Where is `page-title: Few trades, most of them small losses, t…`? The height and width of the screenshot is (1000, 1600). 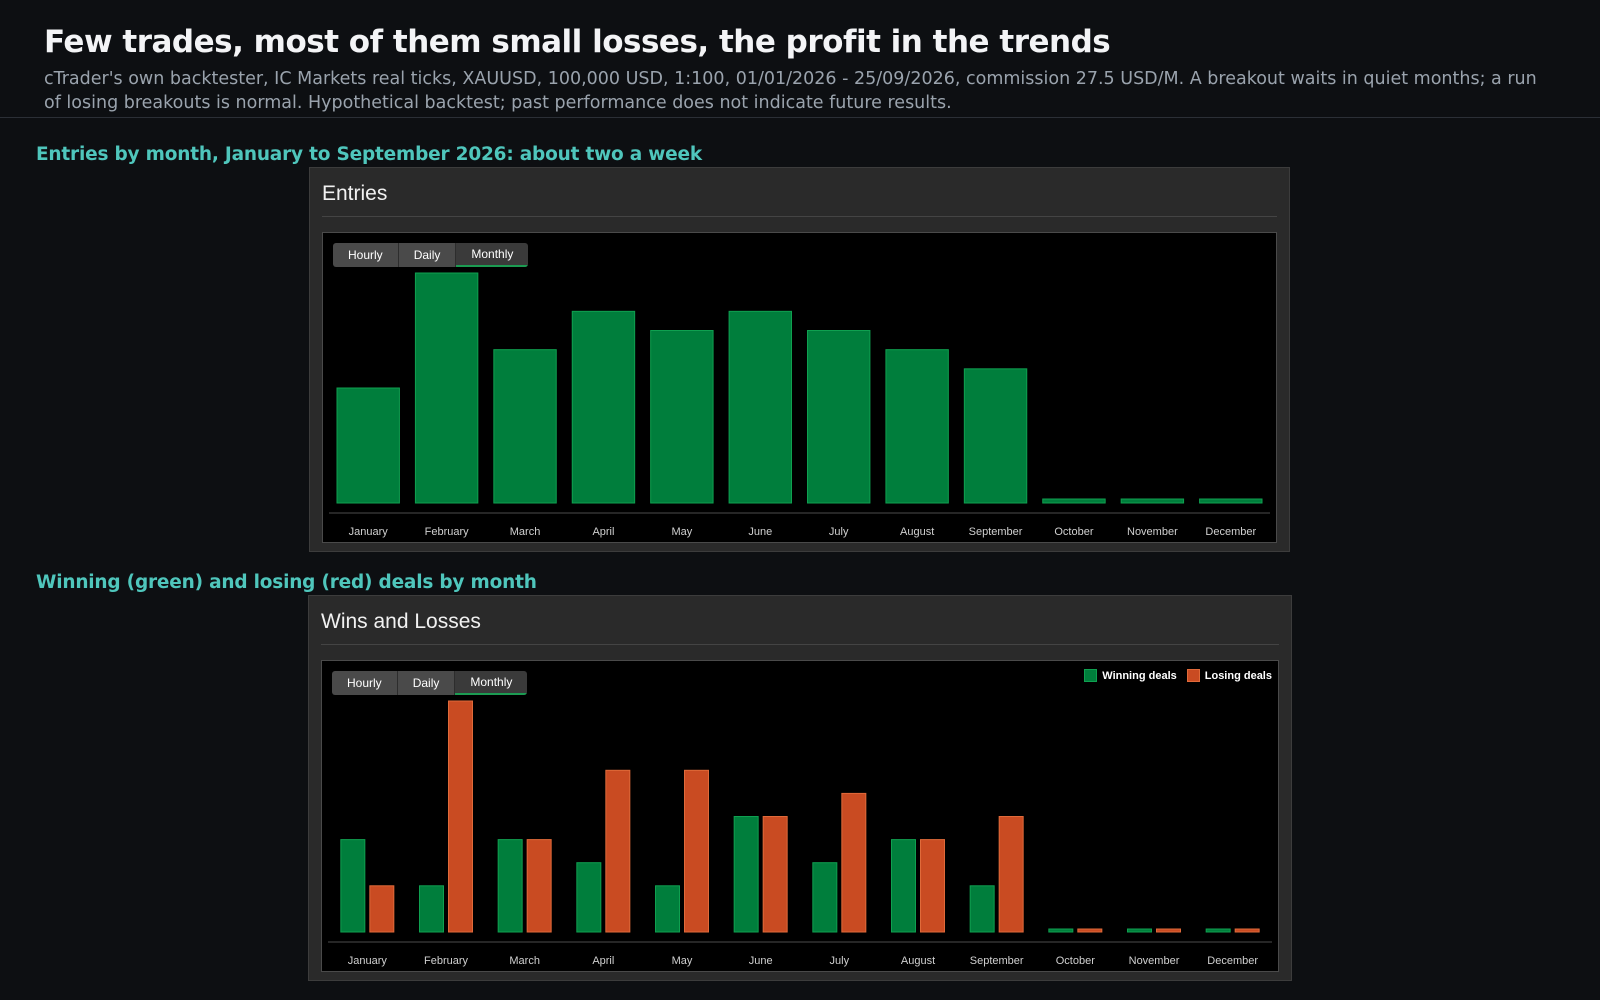
page-title: Few trades, most of them small losses, t… is located at coordinates (577, 42).